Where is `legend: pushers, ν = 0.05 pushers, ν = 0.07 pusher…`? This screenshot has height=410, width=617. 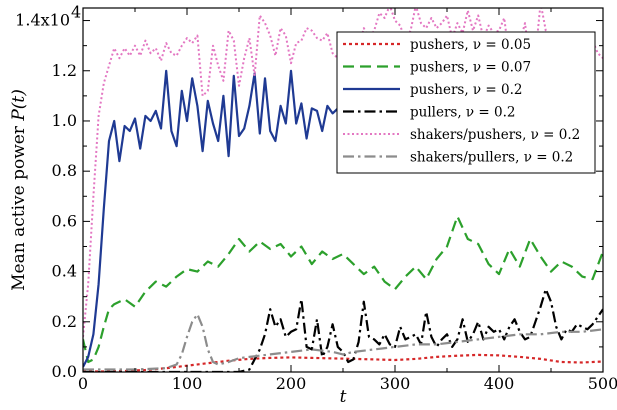 legend: pushers, ν = 0.05 pushers, ν = 0.07 pusher… is located at coordinates (466, 102).